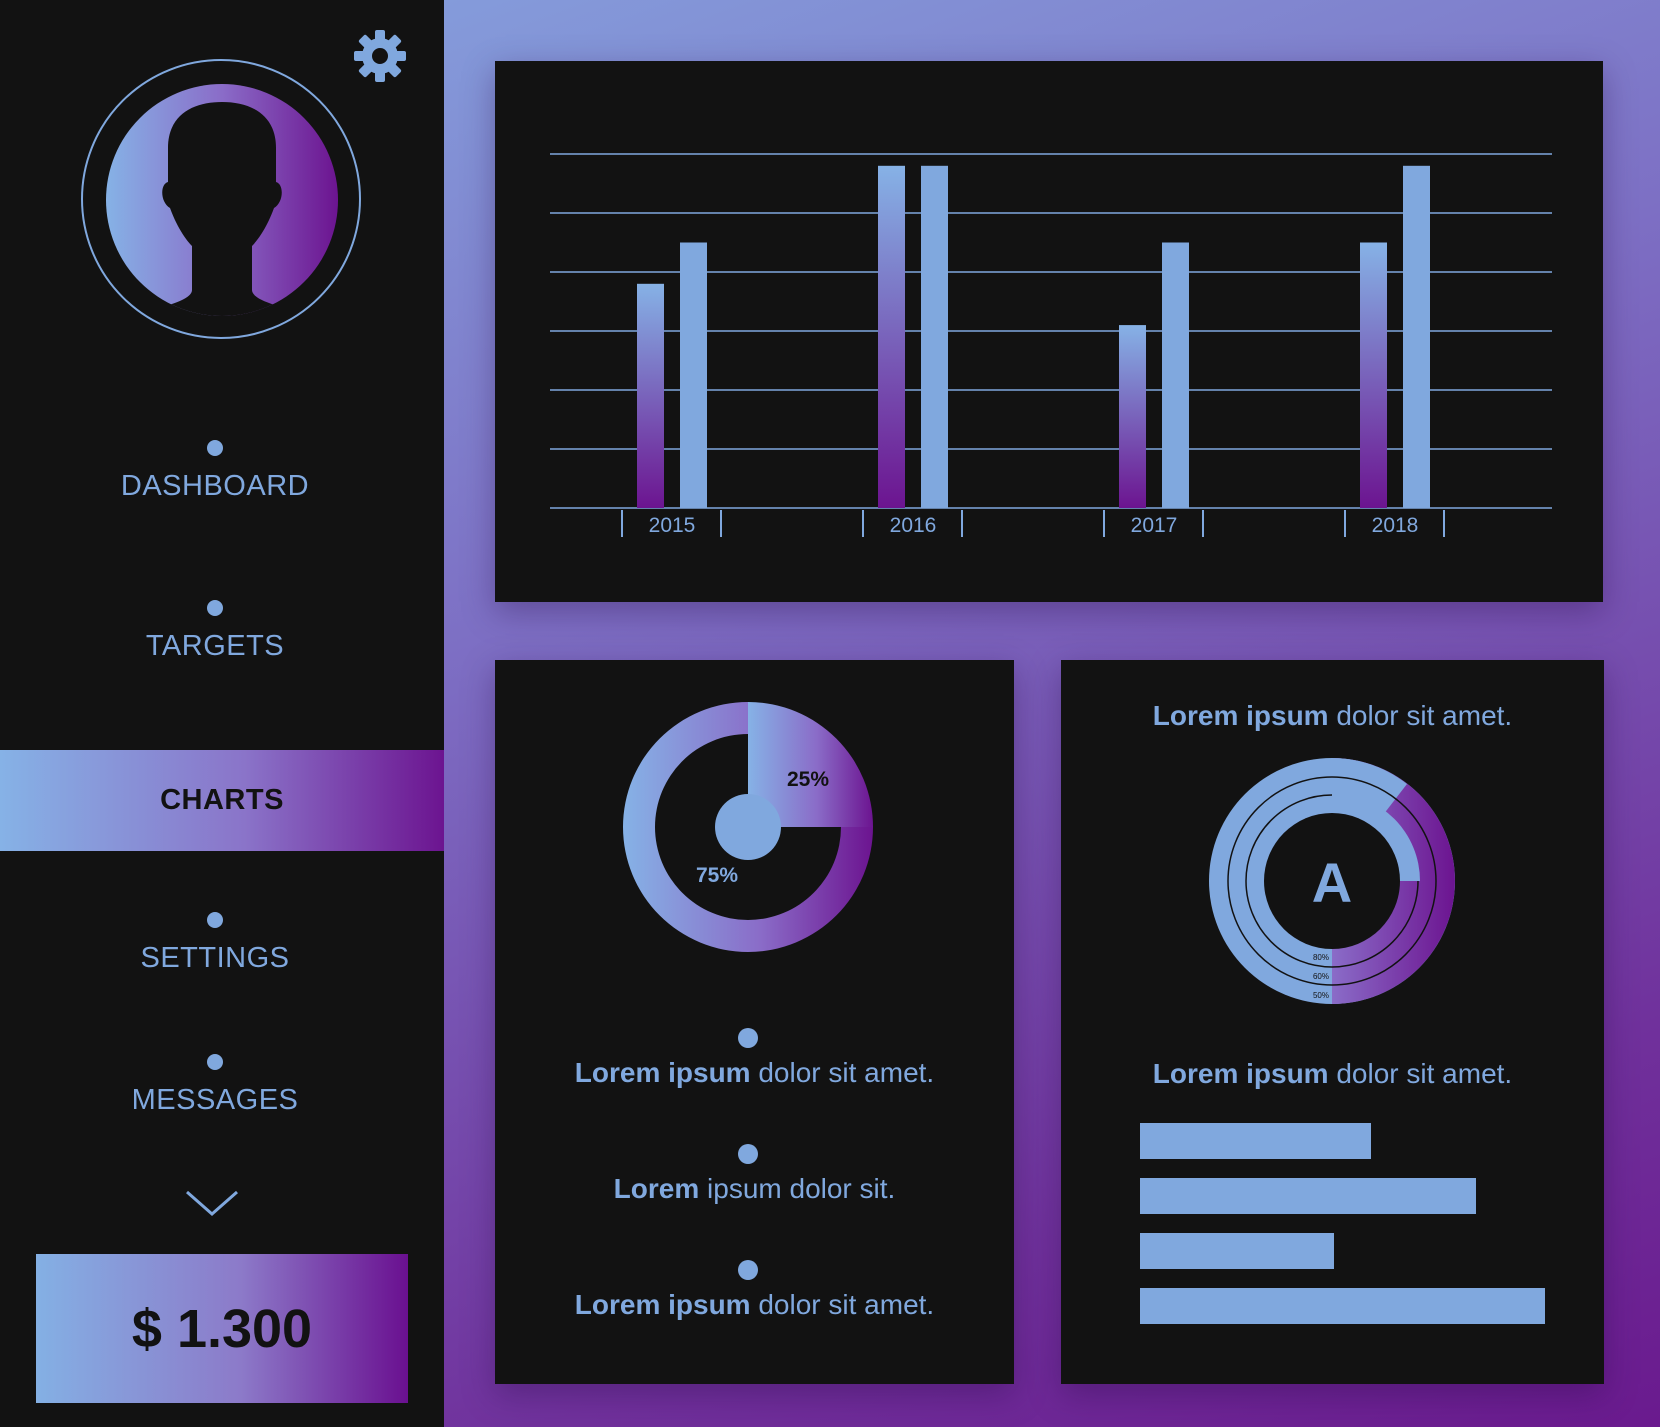 The height and width of the screenshot is (1427, 1660). What do you see at coordinates (212, 1203) in the screenshot?
I see `chevron-down-icon` at bounding box center [212, 1203].